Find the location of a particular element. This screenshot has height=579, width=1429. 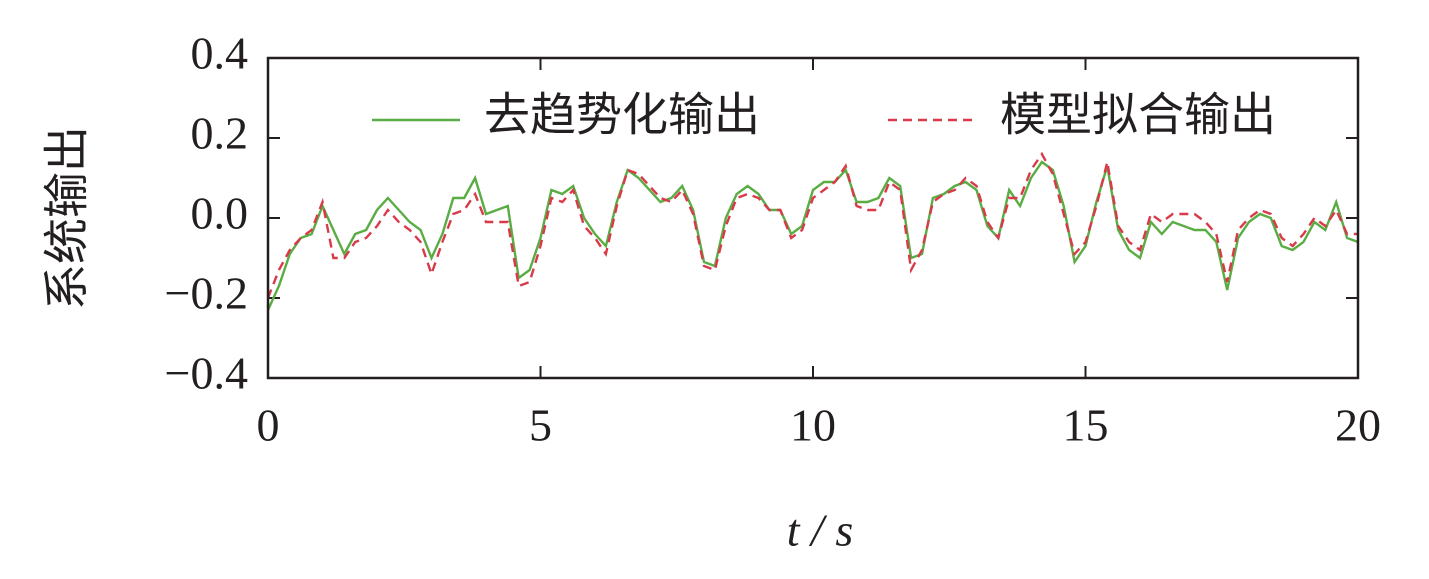

y-tick-label: −0.2 is located at coordinates (206, 293).